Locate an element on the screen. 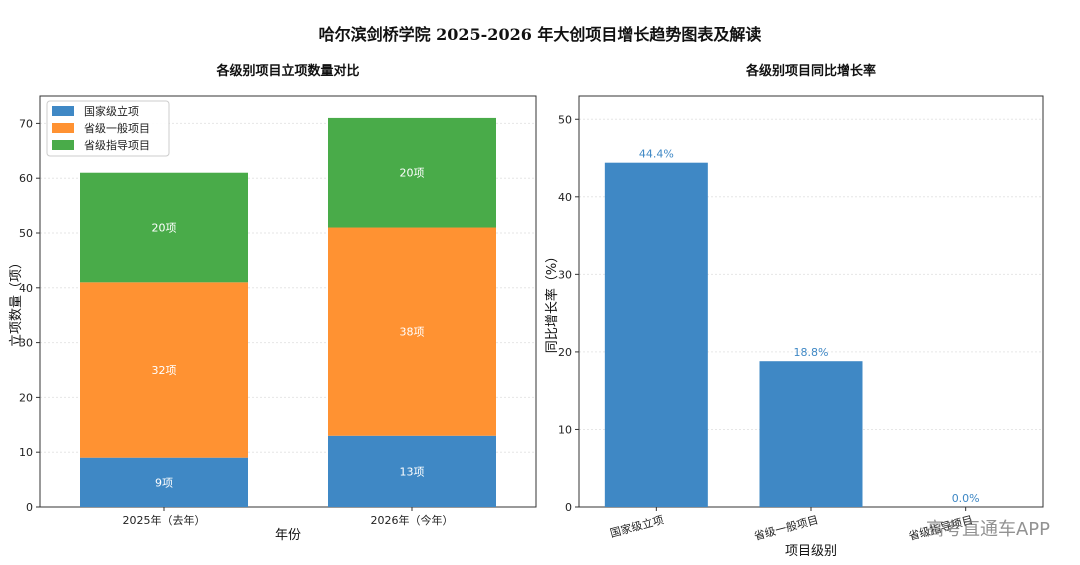 This screenshot has height=565, width=1080. chart2-value-label: 18.8% is located at coordinates (811, 352).